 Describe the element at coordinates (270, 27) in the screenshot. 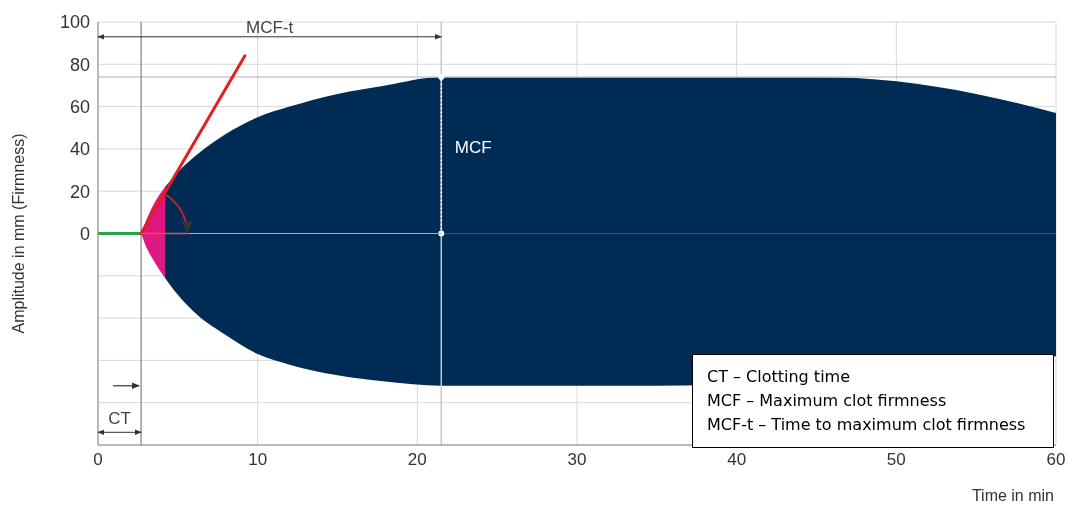

I see `annotation: MCF-t` at that location.